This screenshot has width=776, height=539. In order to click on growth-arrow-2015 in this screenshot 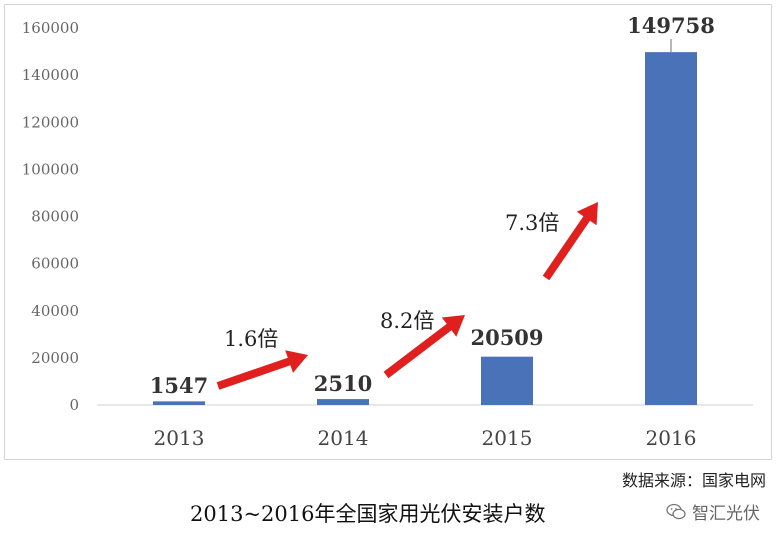, I will do `click(424, 347)`.